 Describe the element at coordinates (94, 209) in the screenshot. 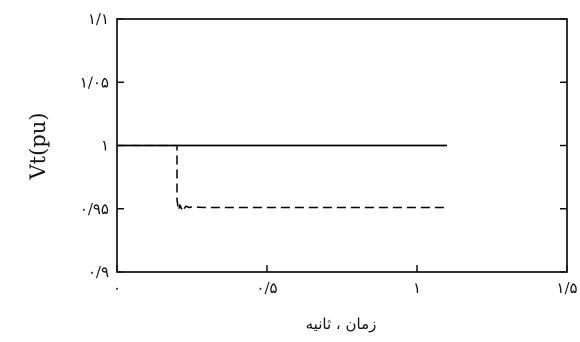

I see `y-tick-label: ۰/۹۵` at that location.